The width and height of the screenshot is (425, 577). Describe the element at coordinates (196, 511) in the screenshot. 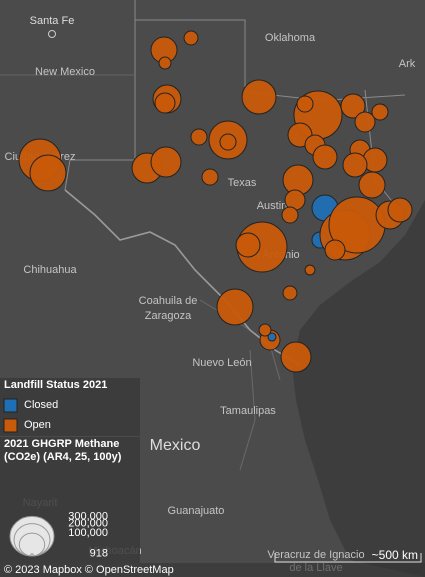

I see `place-label: Guanajuato` at that location.